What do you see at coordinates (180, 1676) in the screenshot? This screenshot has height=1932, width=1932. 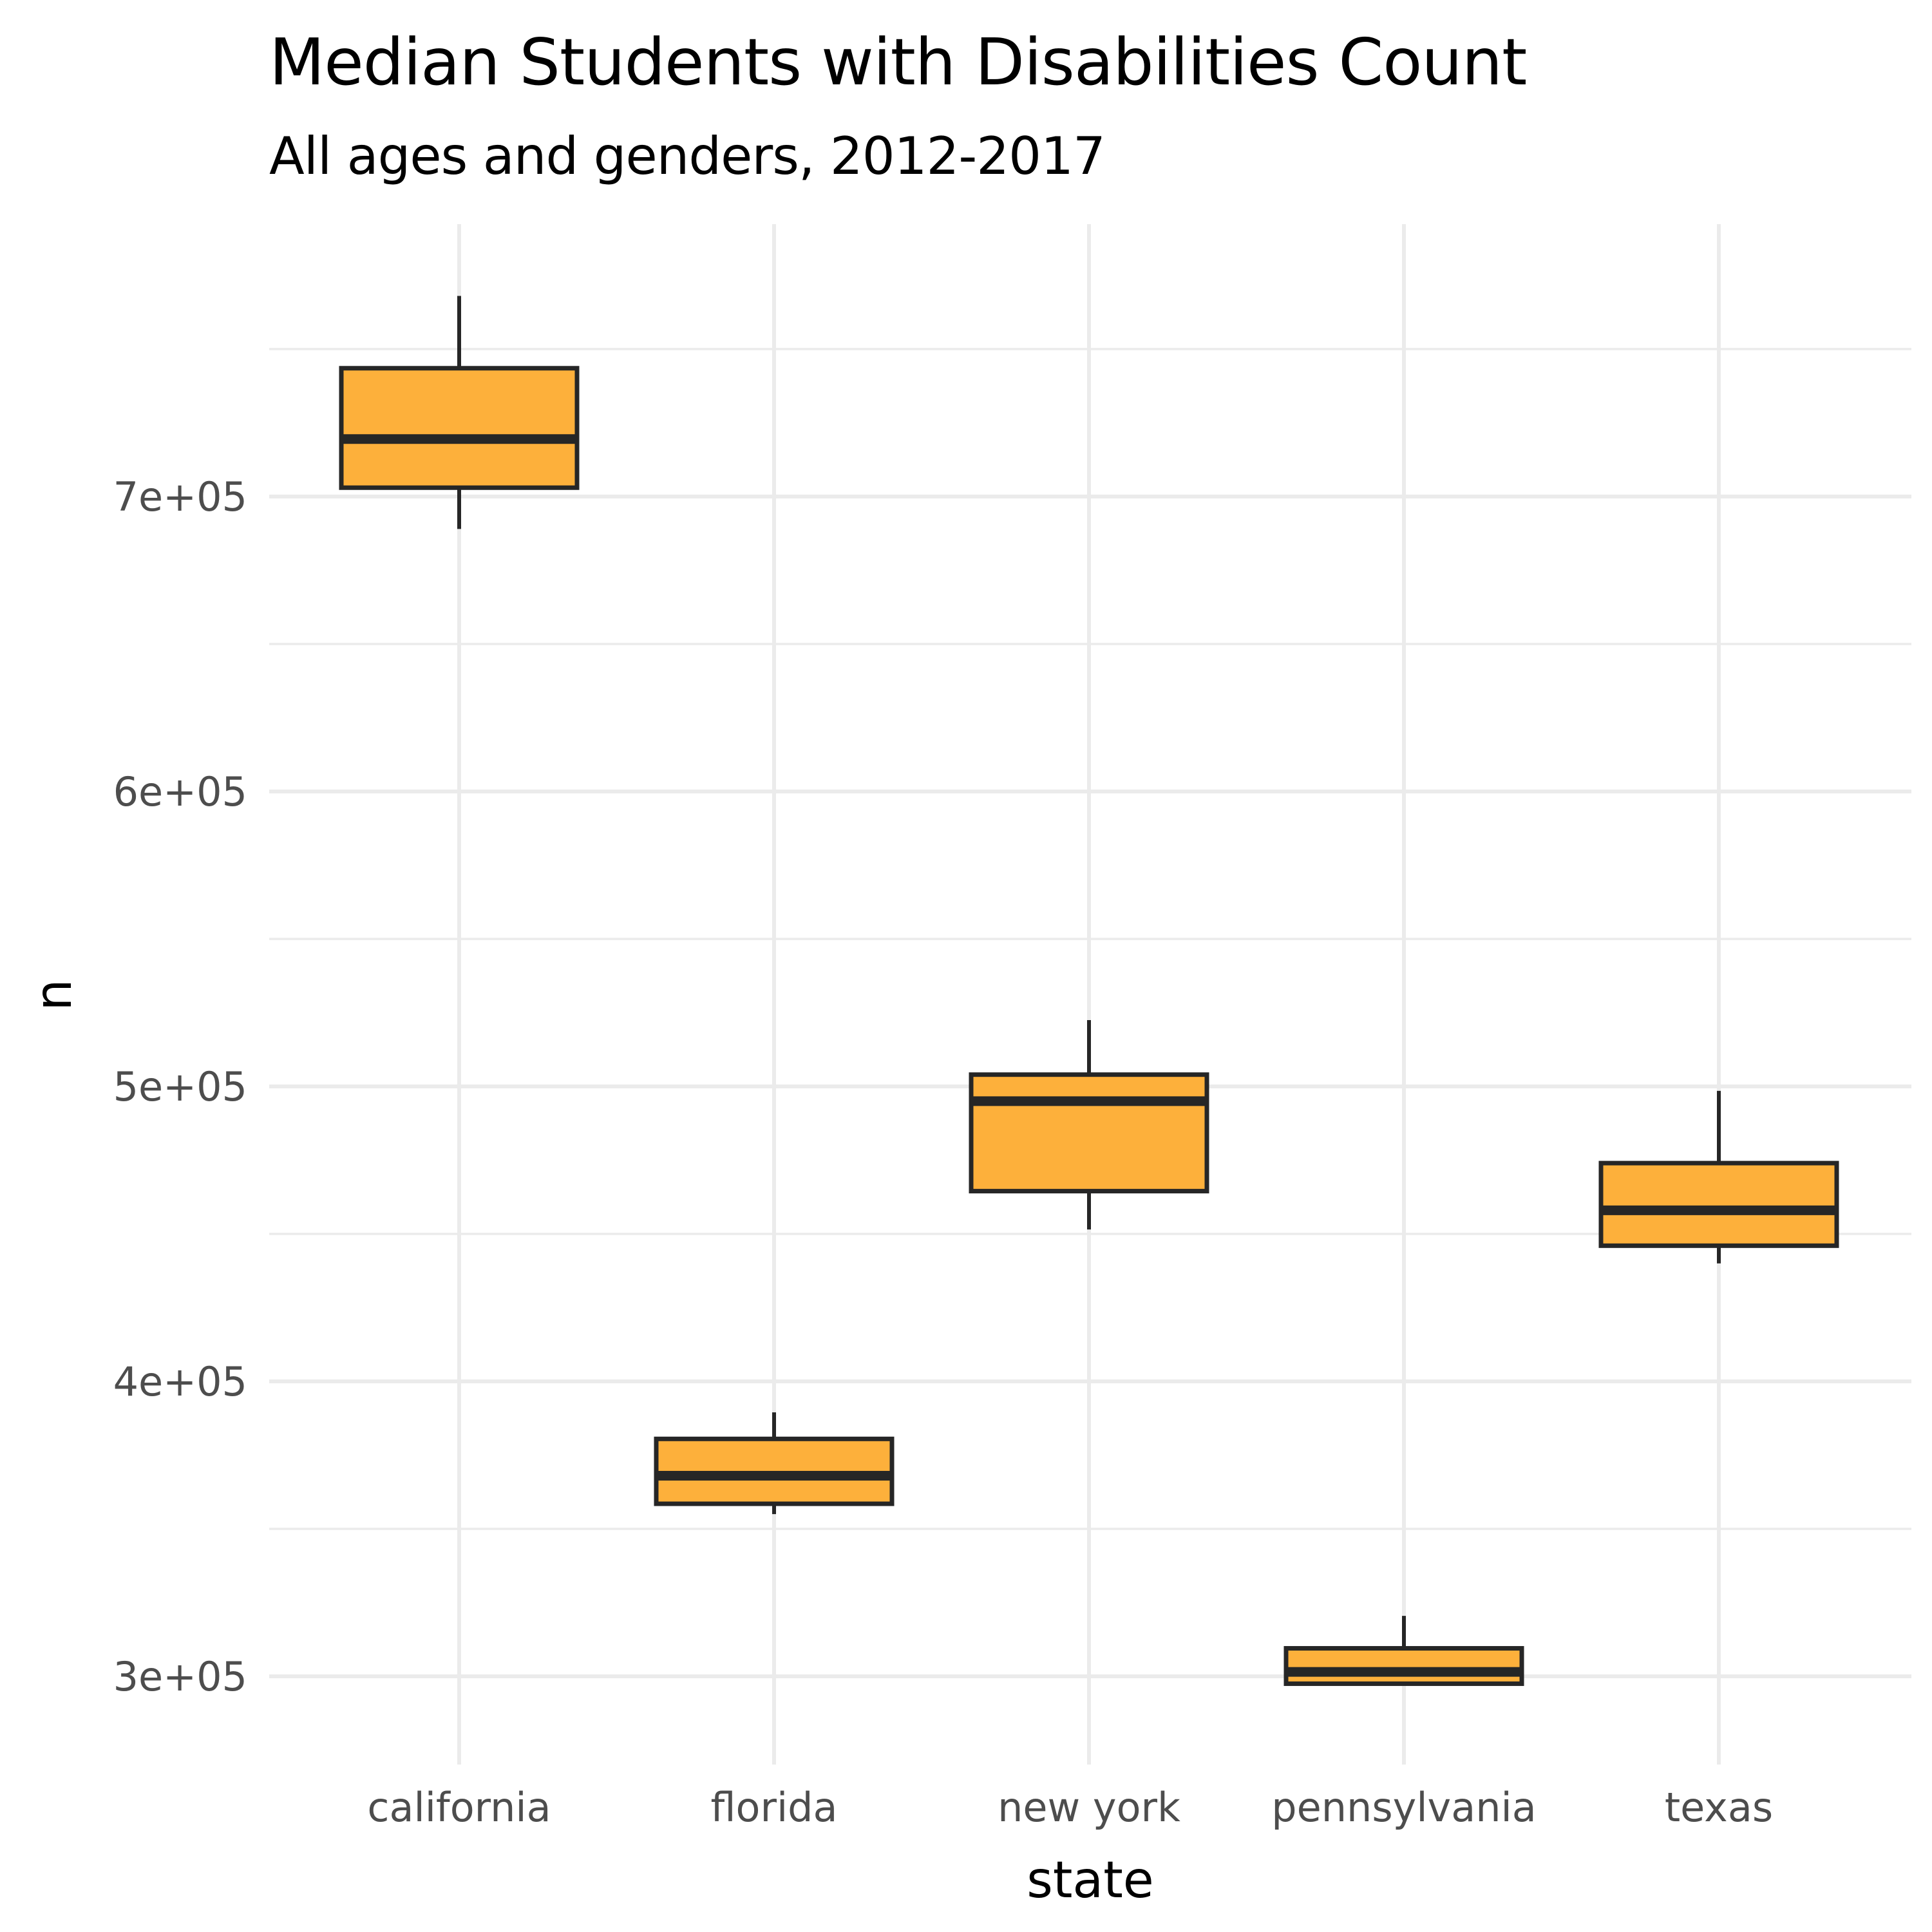 I see `y-tick-label: 3e+05` at bounding box center [180, 1676].